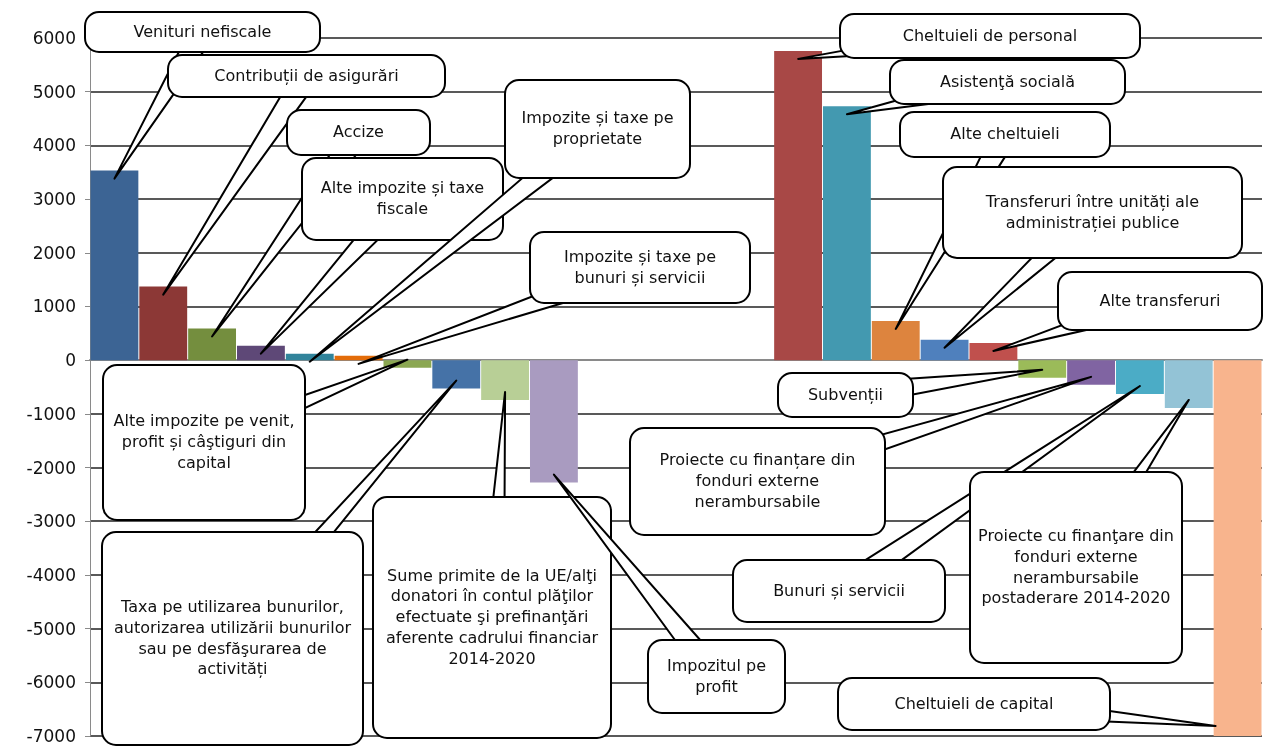 This screenshot has height=747, width=1264. What do you see at coordinates (51, 467) in the screenshot?
I see `y-tick-label: -2000` at bounding box center [51, 467].